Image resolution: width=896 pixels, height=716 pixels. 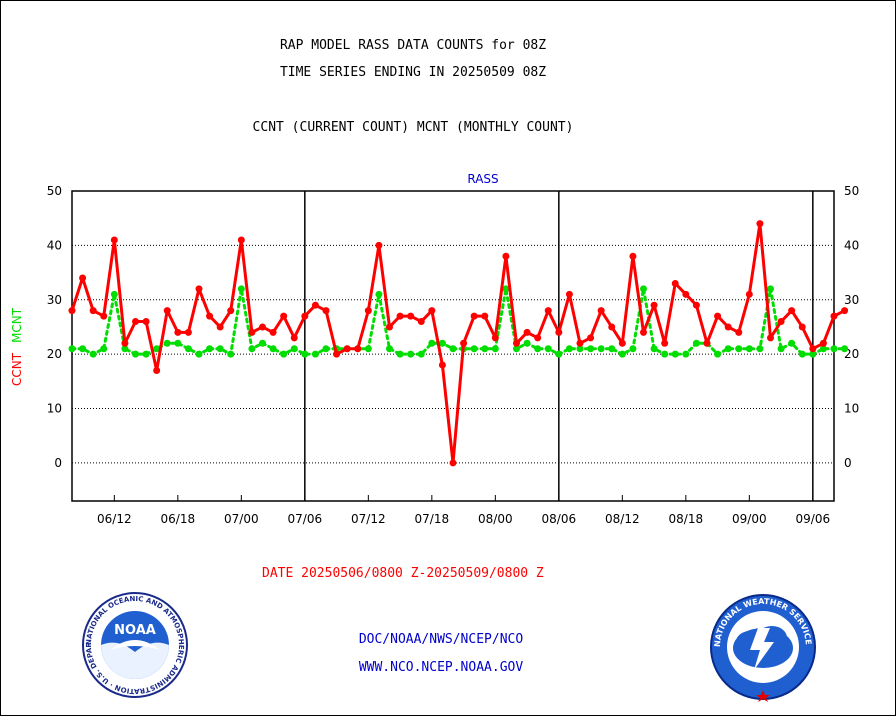 I want to click on x-tick-label: 08/06, so click(x=559, y=519).